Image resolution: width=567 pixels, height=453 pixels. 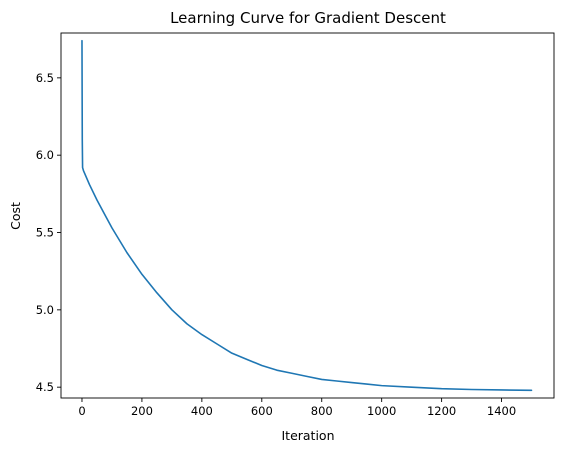 I want to click on x-tick-label: 600, so click(x=262, y=411).